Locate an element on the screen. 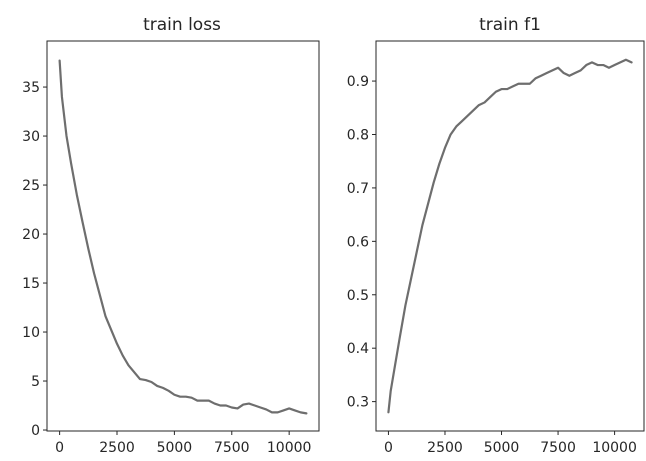 Image resolution: width=646 pixels, height=461 pixels. y-tick-label: 30 is located at coordinates (31, 137).